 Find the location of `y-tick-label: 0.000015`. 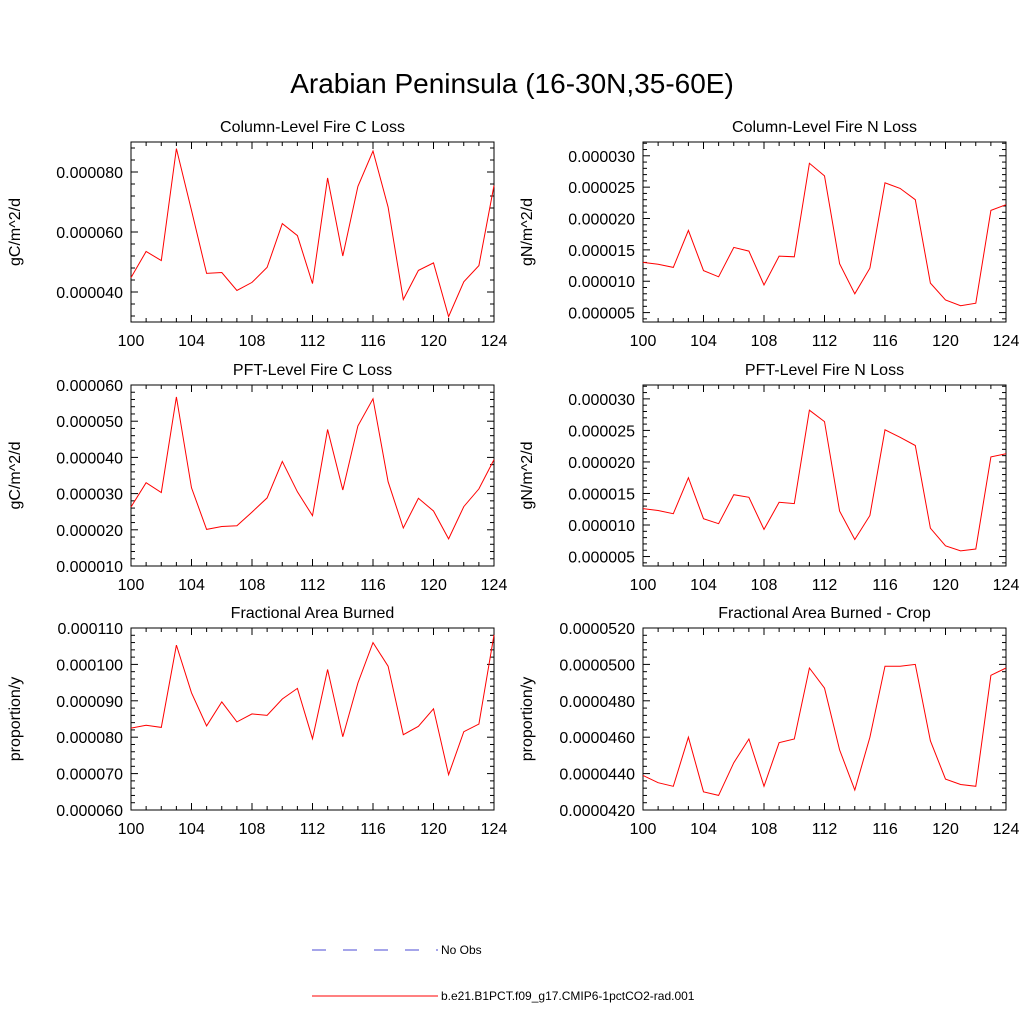

y-tick-label: 0.000015 is located at coordinates (601, 251).